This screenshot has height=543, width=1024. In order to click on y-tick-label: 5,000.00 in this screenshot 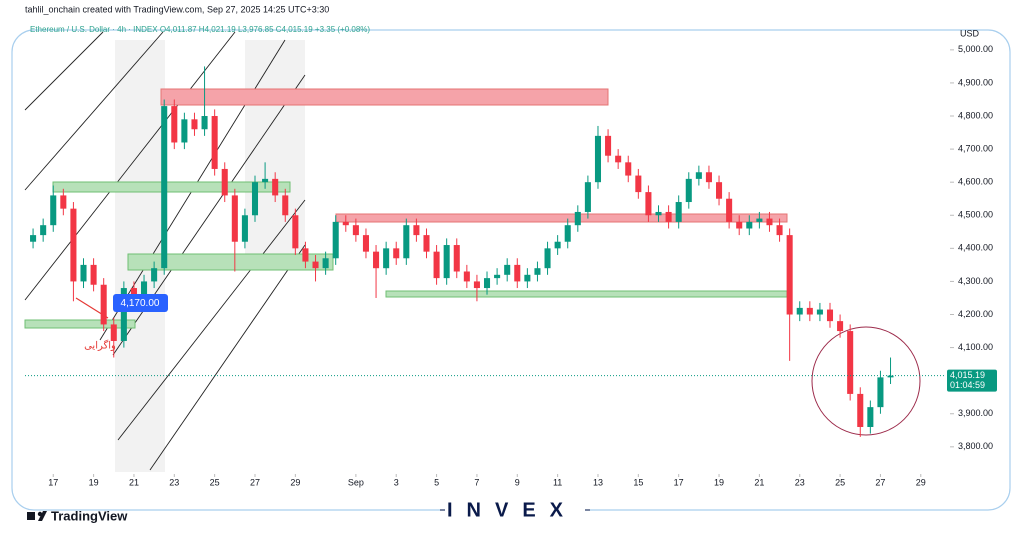, I will do `click(975, 49)`.